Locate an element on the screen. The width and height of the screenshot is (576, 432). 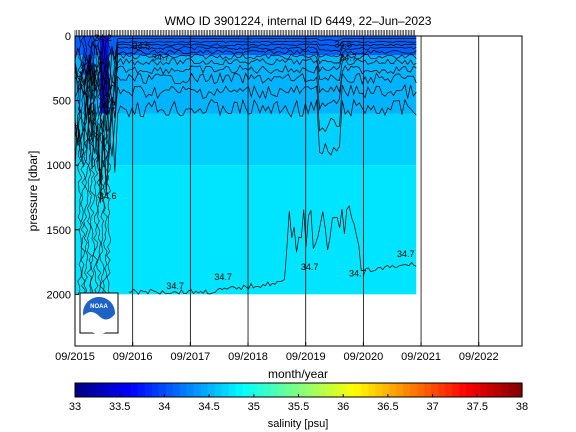
colorbar-tick-label: 34.5 is located at coordinates (208, 407).